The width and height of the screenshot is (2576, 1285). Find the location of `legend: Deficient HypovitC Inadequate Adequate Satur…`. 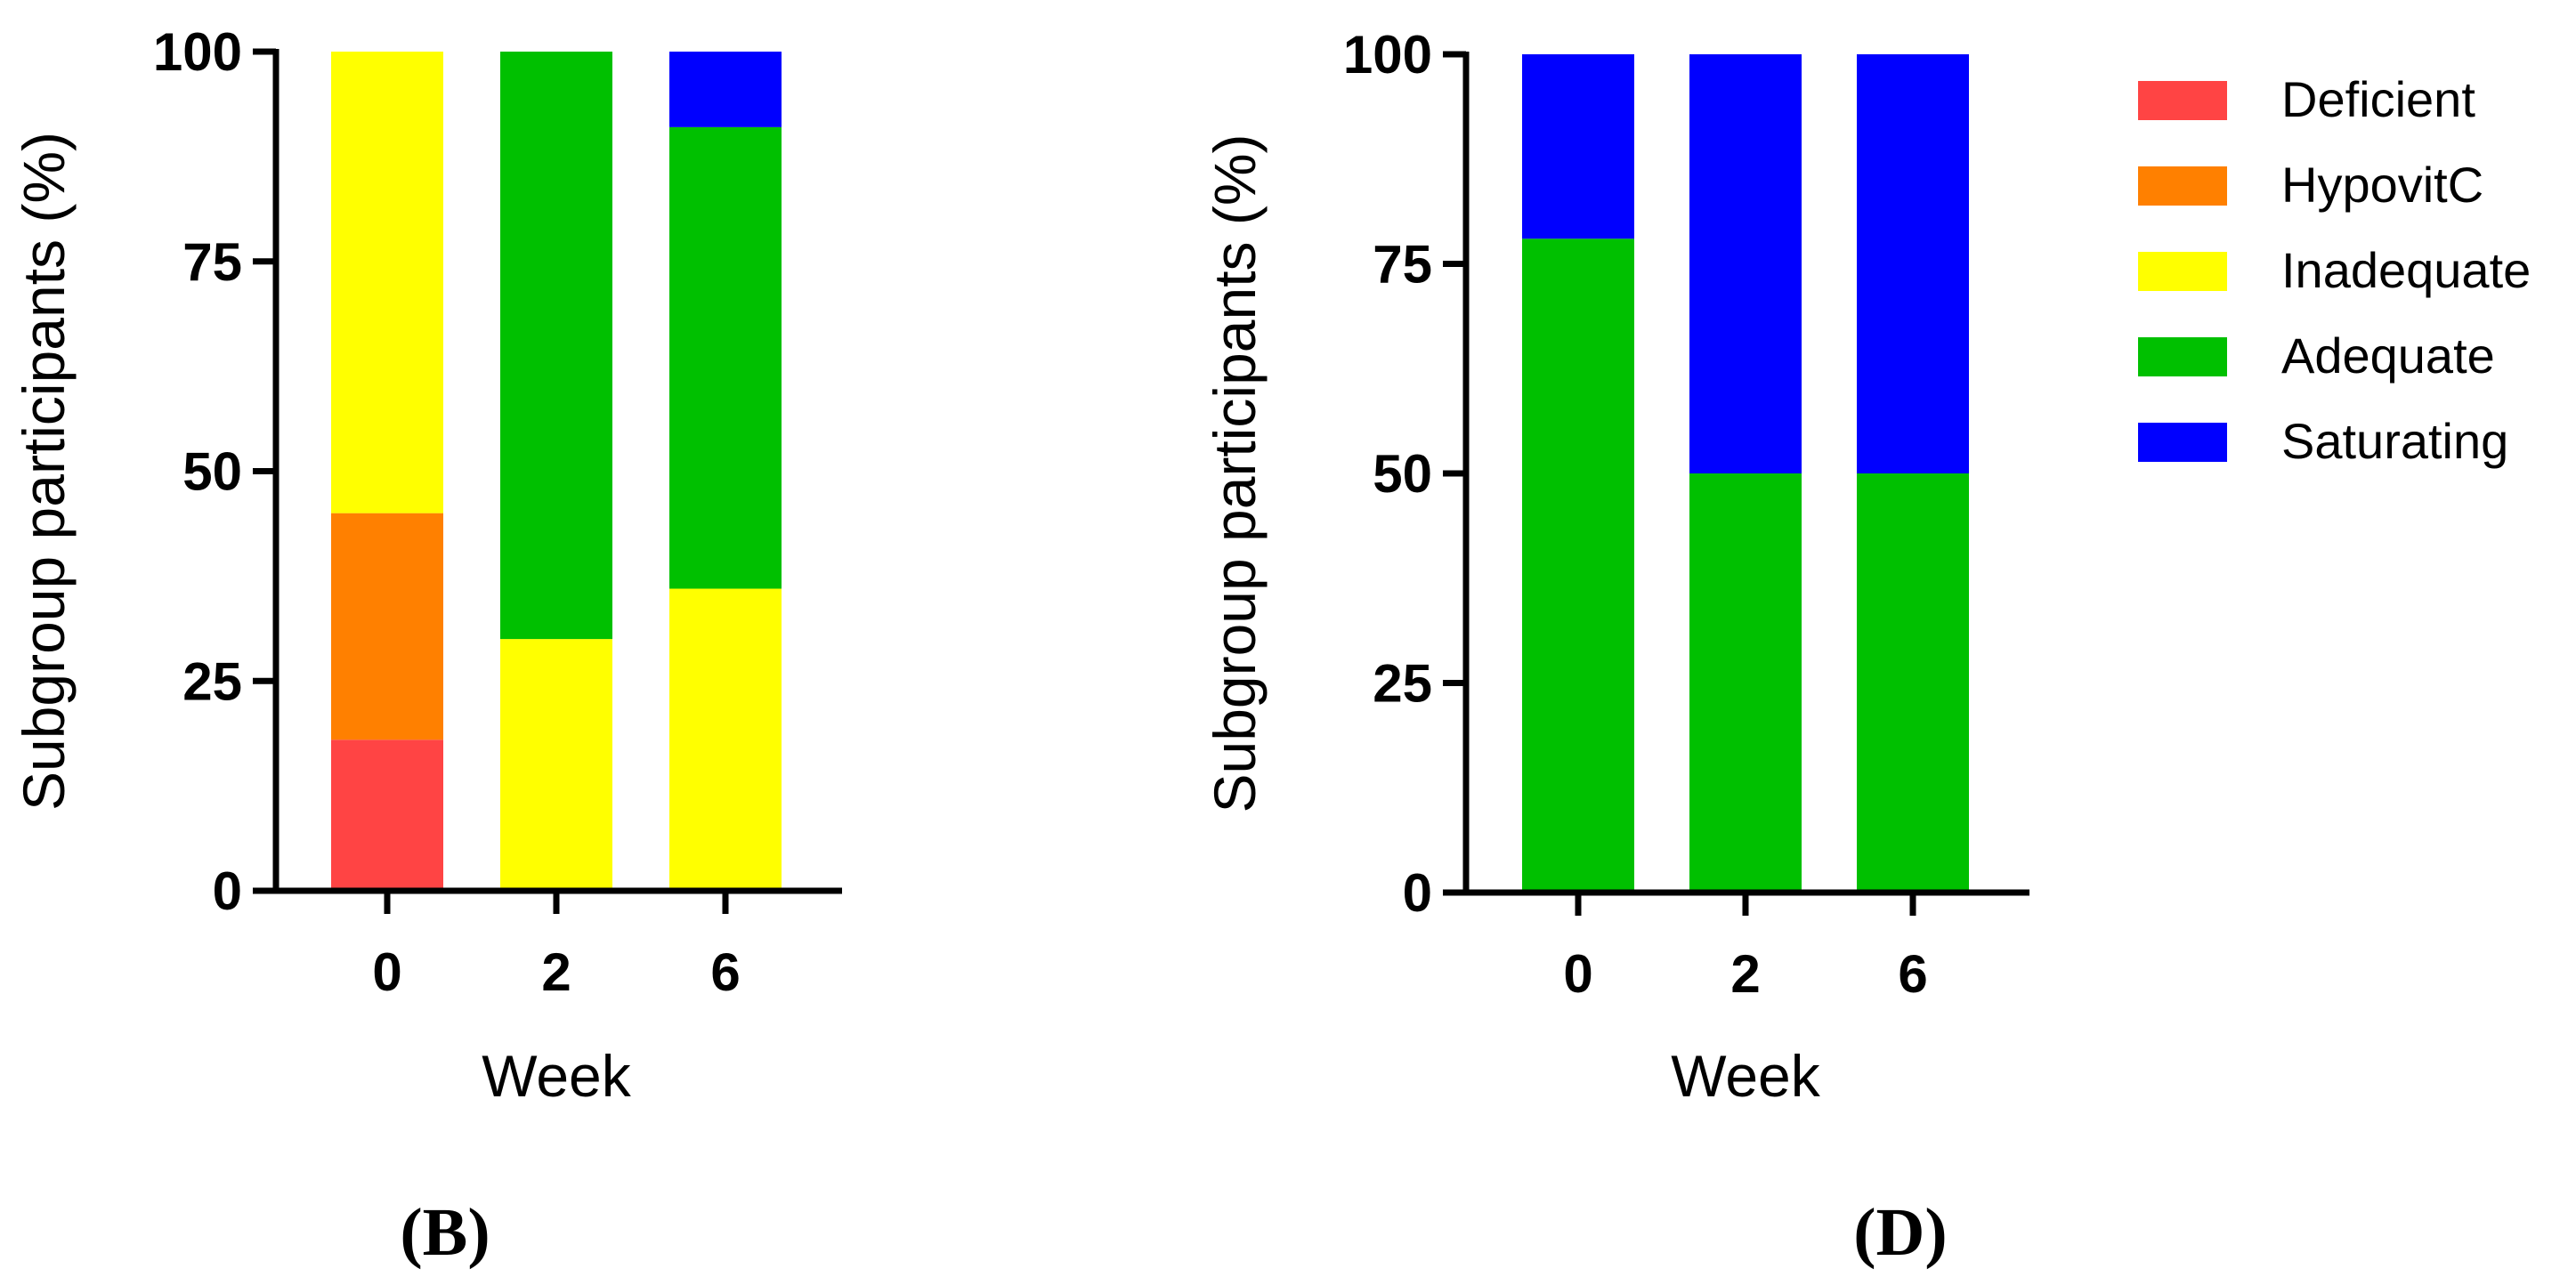

legend: Deficient HypovitC Inadequate Adequate Satur… is located at coordinates (2334, 270).